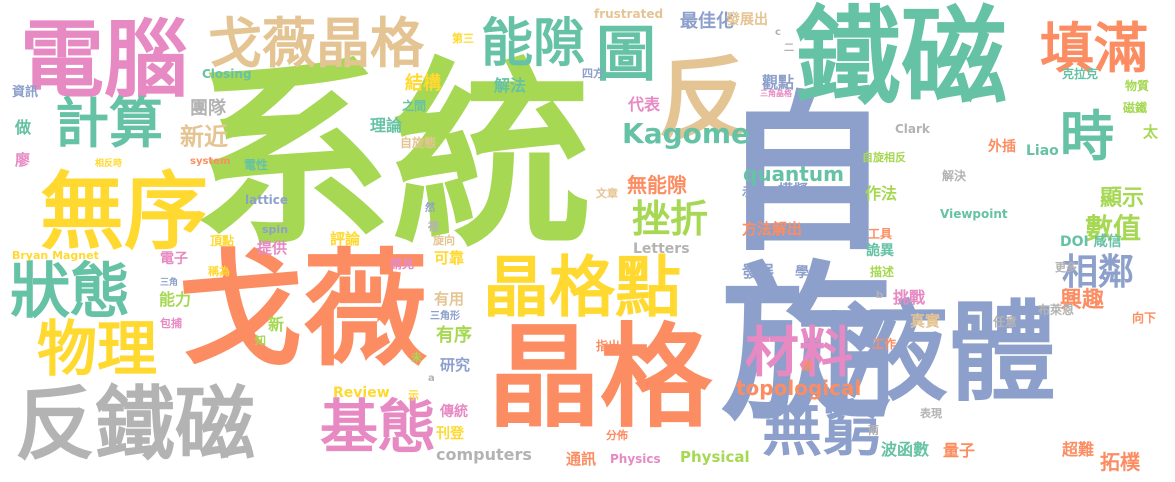 This screenshot has width=1175, height=482. What do you see at coordinates (1066, 267) in the screenshot?
I see `word-geng-duo: 更多` at bounding box center [1066, 267].